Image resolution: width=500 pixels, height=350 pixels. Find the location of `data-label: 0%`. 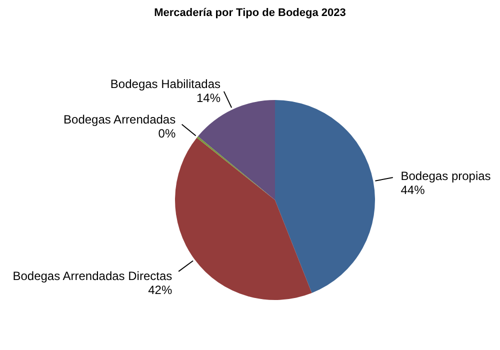

data-label: 0% is located at coordinates (167, 133).